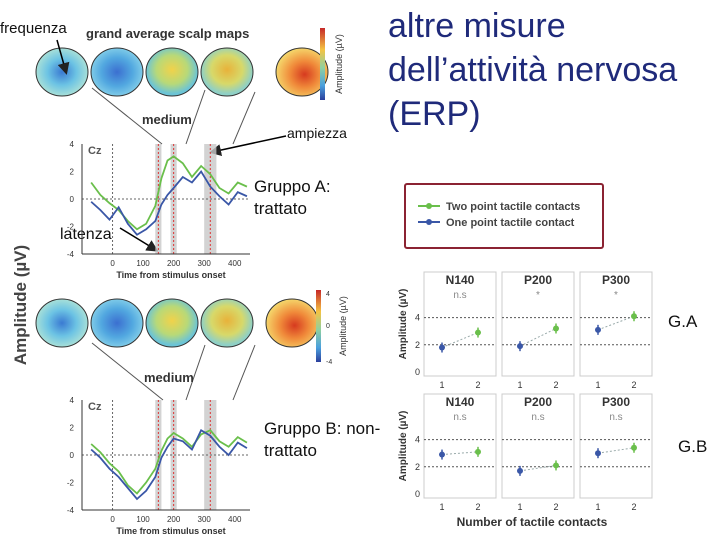  Describe the element at coordinates (86, 234) in the screenshot. I see `label-latenza: latenza` at that location.